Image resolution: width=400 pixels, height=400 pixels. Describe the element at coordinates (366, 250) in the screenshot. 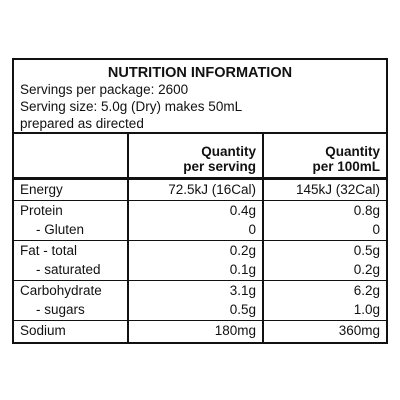

I see `value-per-100ml: 0.5g` at that location.